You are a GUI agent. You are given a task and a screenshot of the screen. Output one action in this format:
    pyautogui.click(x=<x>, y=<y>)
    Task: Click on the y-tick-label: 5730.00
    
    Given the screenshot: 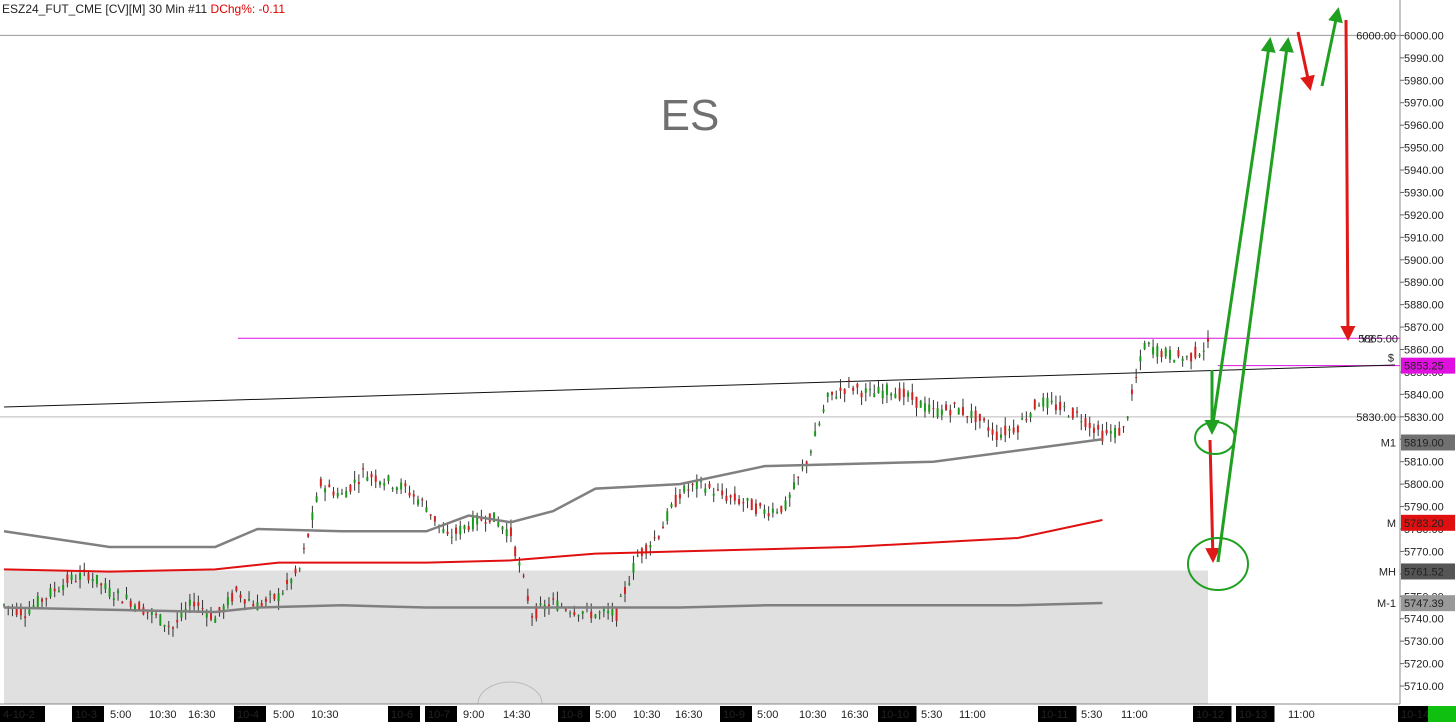 What is the action you would take?
    pyautogui.click(x=1424, y=642)
    